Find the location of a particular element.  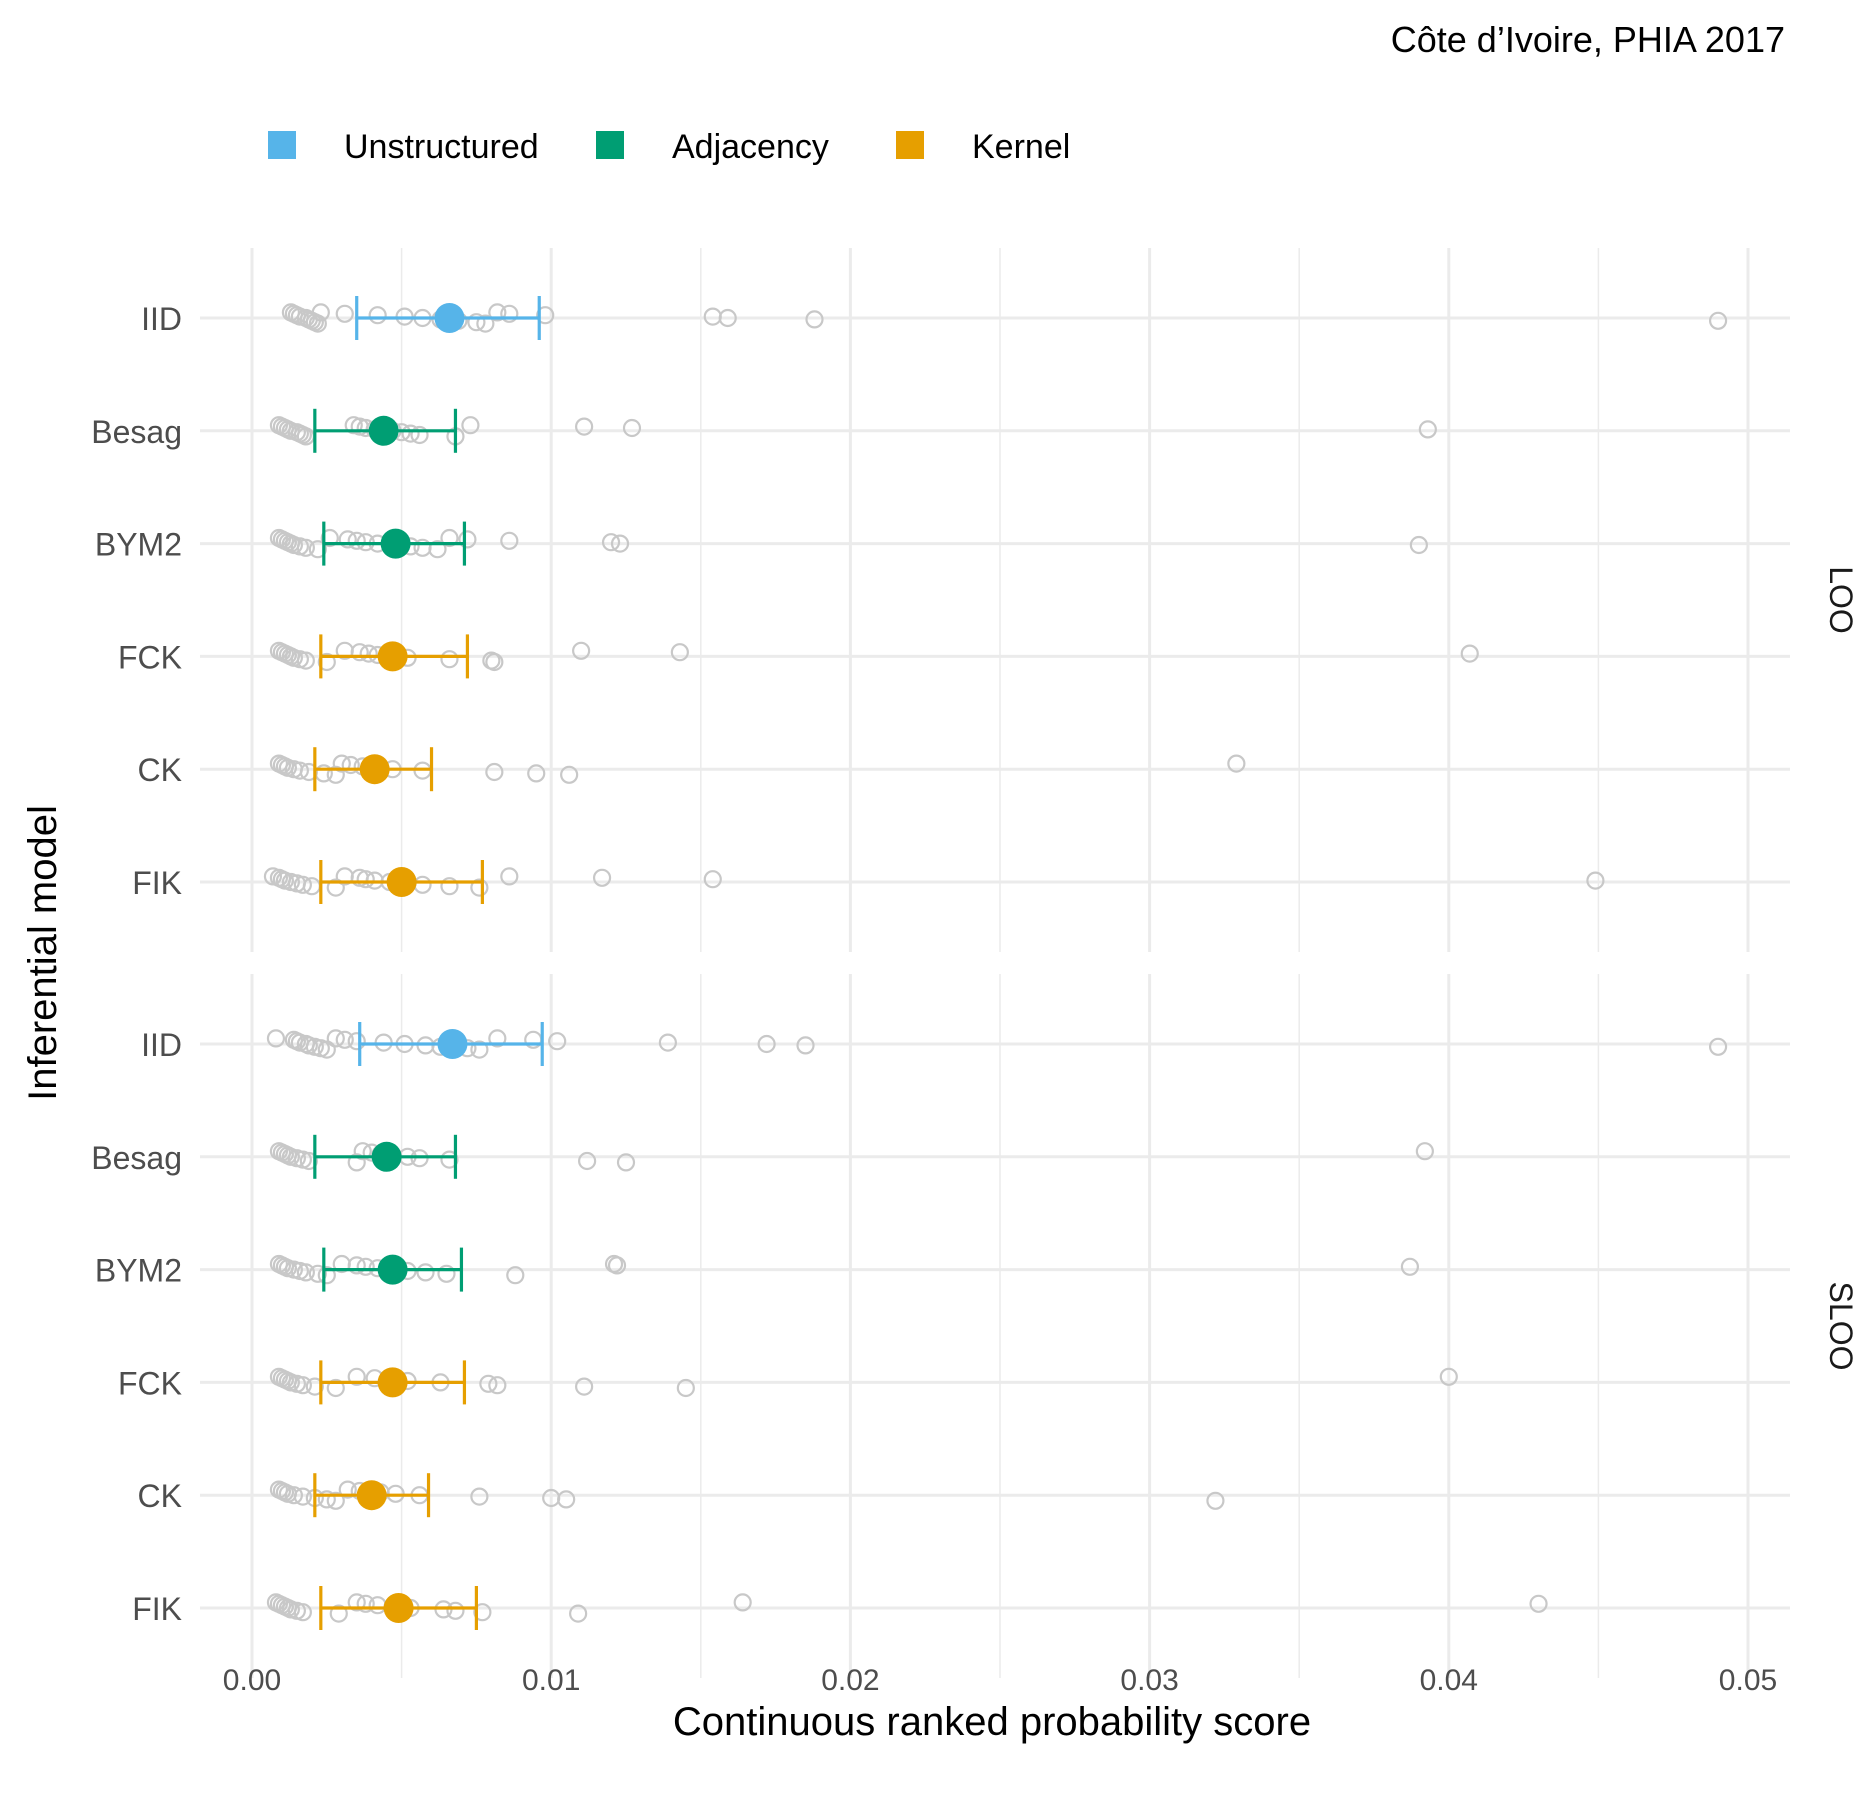

legend: Unstructured Adjacency Kernel is located at coordinates (669, 147).